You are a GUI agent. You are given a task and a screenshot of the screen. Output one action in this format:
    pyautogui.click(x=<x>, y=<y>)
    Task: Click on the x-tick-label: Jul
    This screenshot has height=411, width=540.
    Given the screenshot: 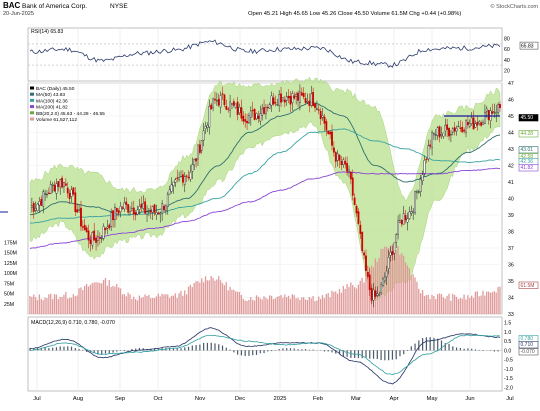 What is the action you would take?
    pyautogui.click(x=509, y=399)
    